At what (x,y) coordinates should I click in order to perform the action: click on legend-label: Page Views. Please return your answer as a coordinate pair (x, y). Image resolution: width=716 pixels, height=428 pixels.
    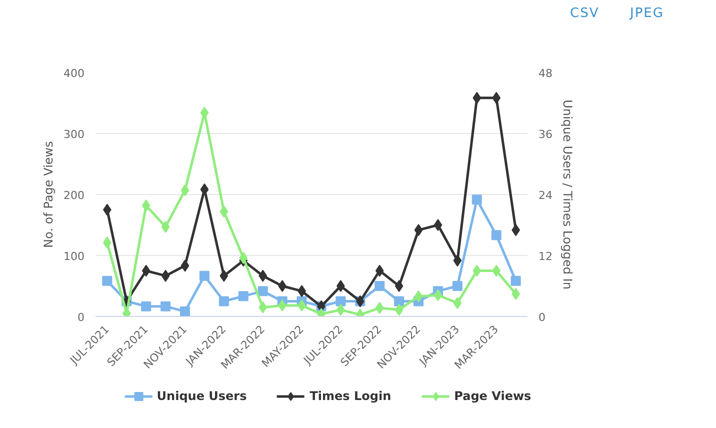
    Looking at the image, I should click on (493, 396).